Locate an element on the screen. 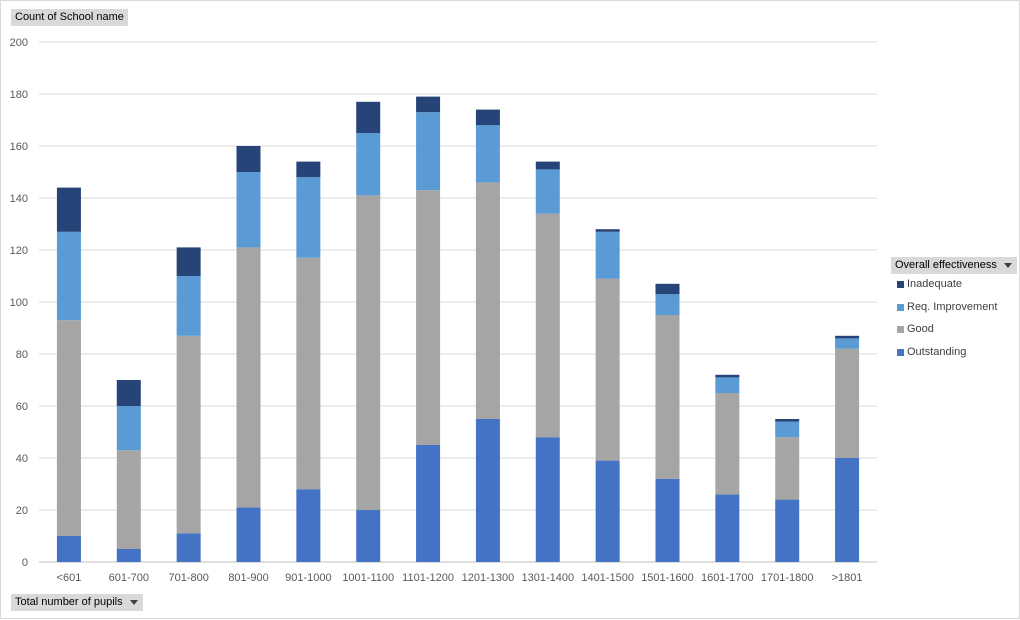  axis-field-label: Total number of pupils is located at coordinates (69, 602).